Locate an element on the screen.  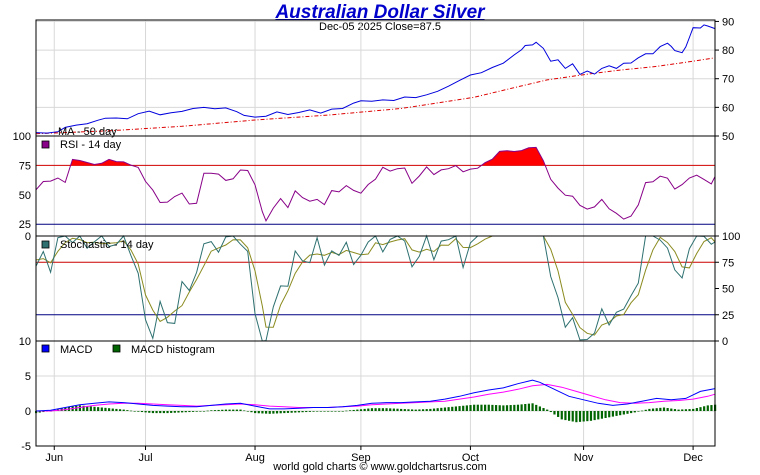
stoch-tick-label: 75 is located at coordinates (728, 263).